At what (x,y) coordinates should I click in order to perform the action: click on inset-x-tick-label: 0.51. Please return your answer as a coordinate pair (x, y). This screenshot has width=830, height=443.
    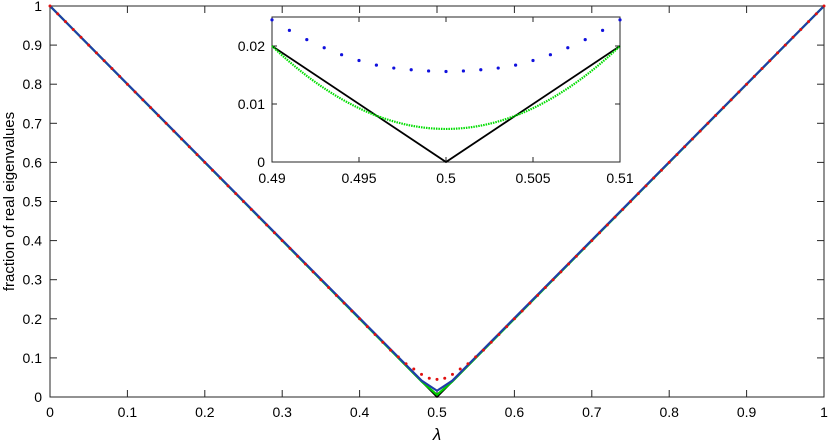
    Looking at the image, I should click on (619, 178).